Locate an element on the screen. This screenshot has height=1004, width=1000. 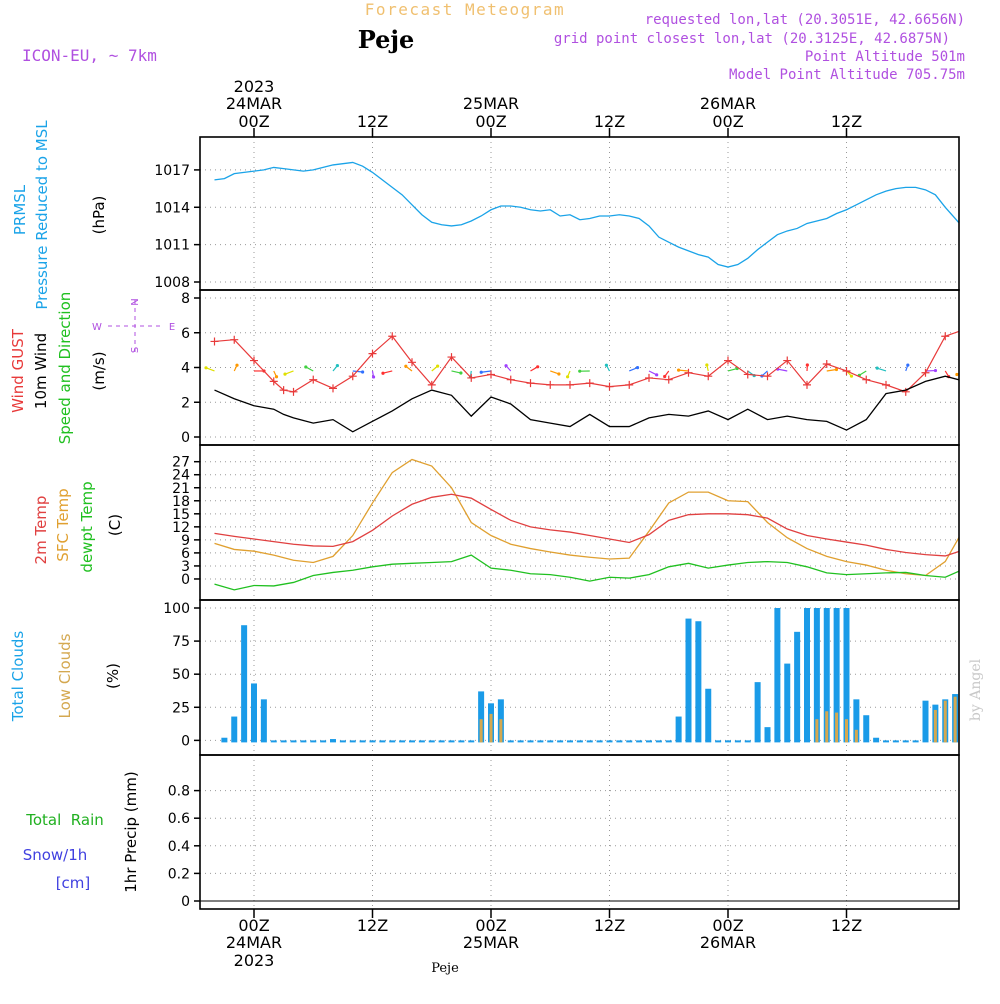
header-model-alt: Model Point Altitude 705.75m is located at coordinates (847, 75).